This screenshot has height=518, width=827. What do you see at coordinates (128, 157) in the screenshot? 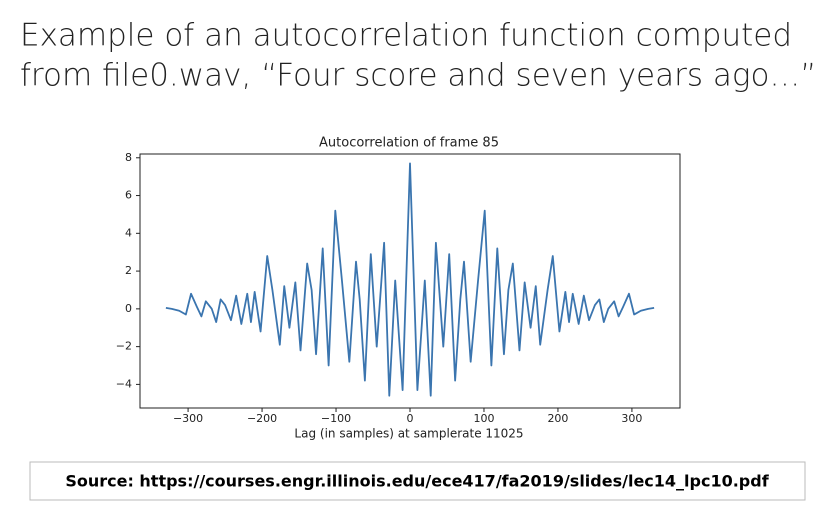
I see `y-tick-label: 8` at bounding box center [128, 157].